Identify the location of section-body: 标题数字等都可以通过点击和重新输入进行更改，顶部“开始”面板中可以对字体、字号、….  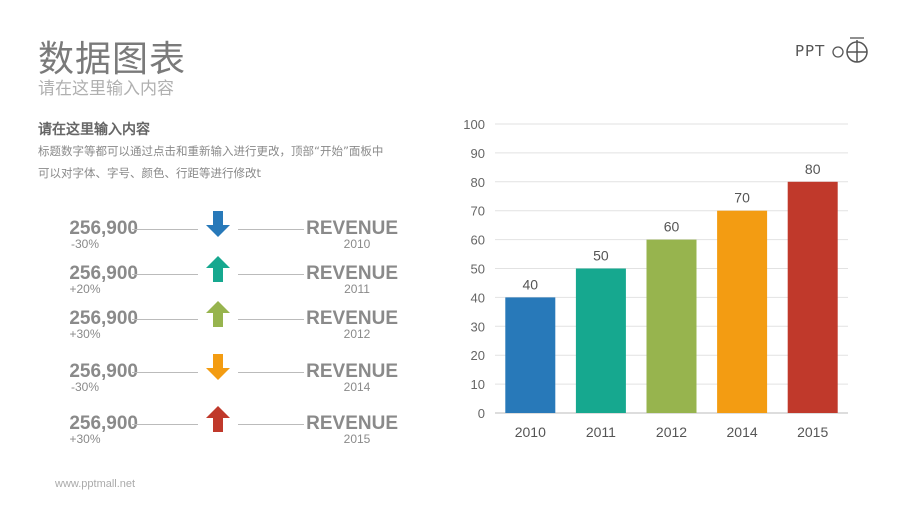
(211, 162).